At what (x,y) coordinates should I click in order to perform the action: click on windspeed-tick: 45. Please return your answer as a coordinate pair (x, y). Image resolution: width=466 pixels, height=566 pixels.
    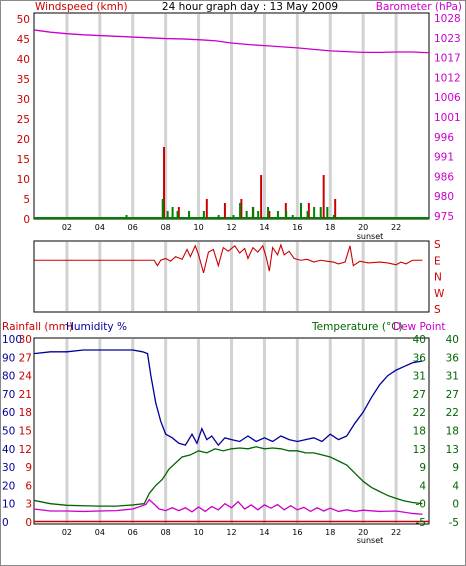
    Looking at the image, I should click on (23, 40).